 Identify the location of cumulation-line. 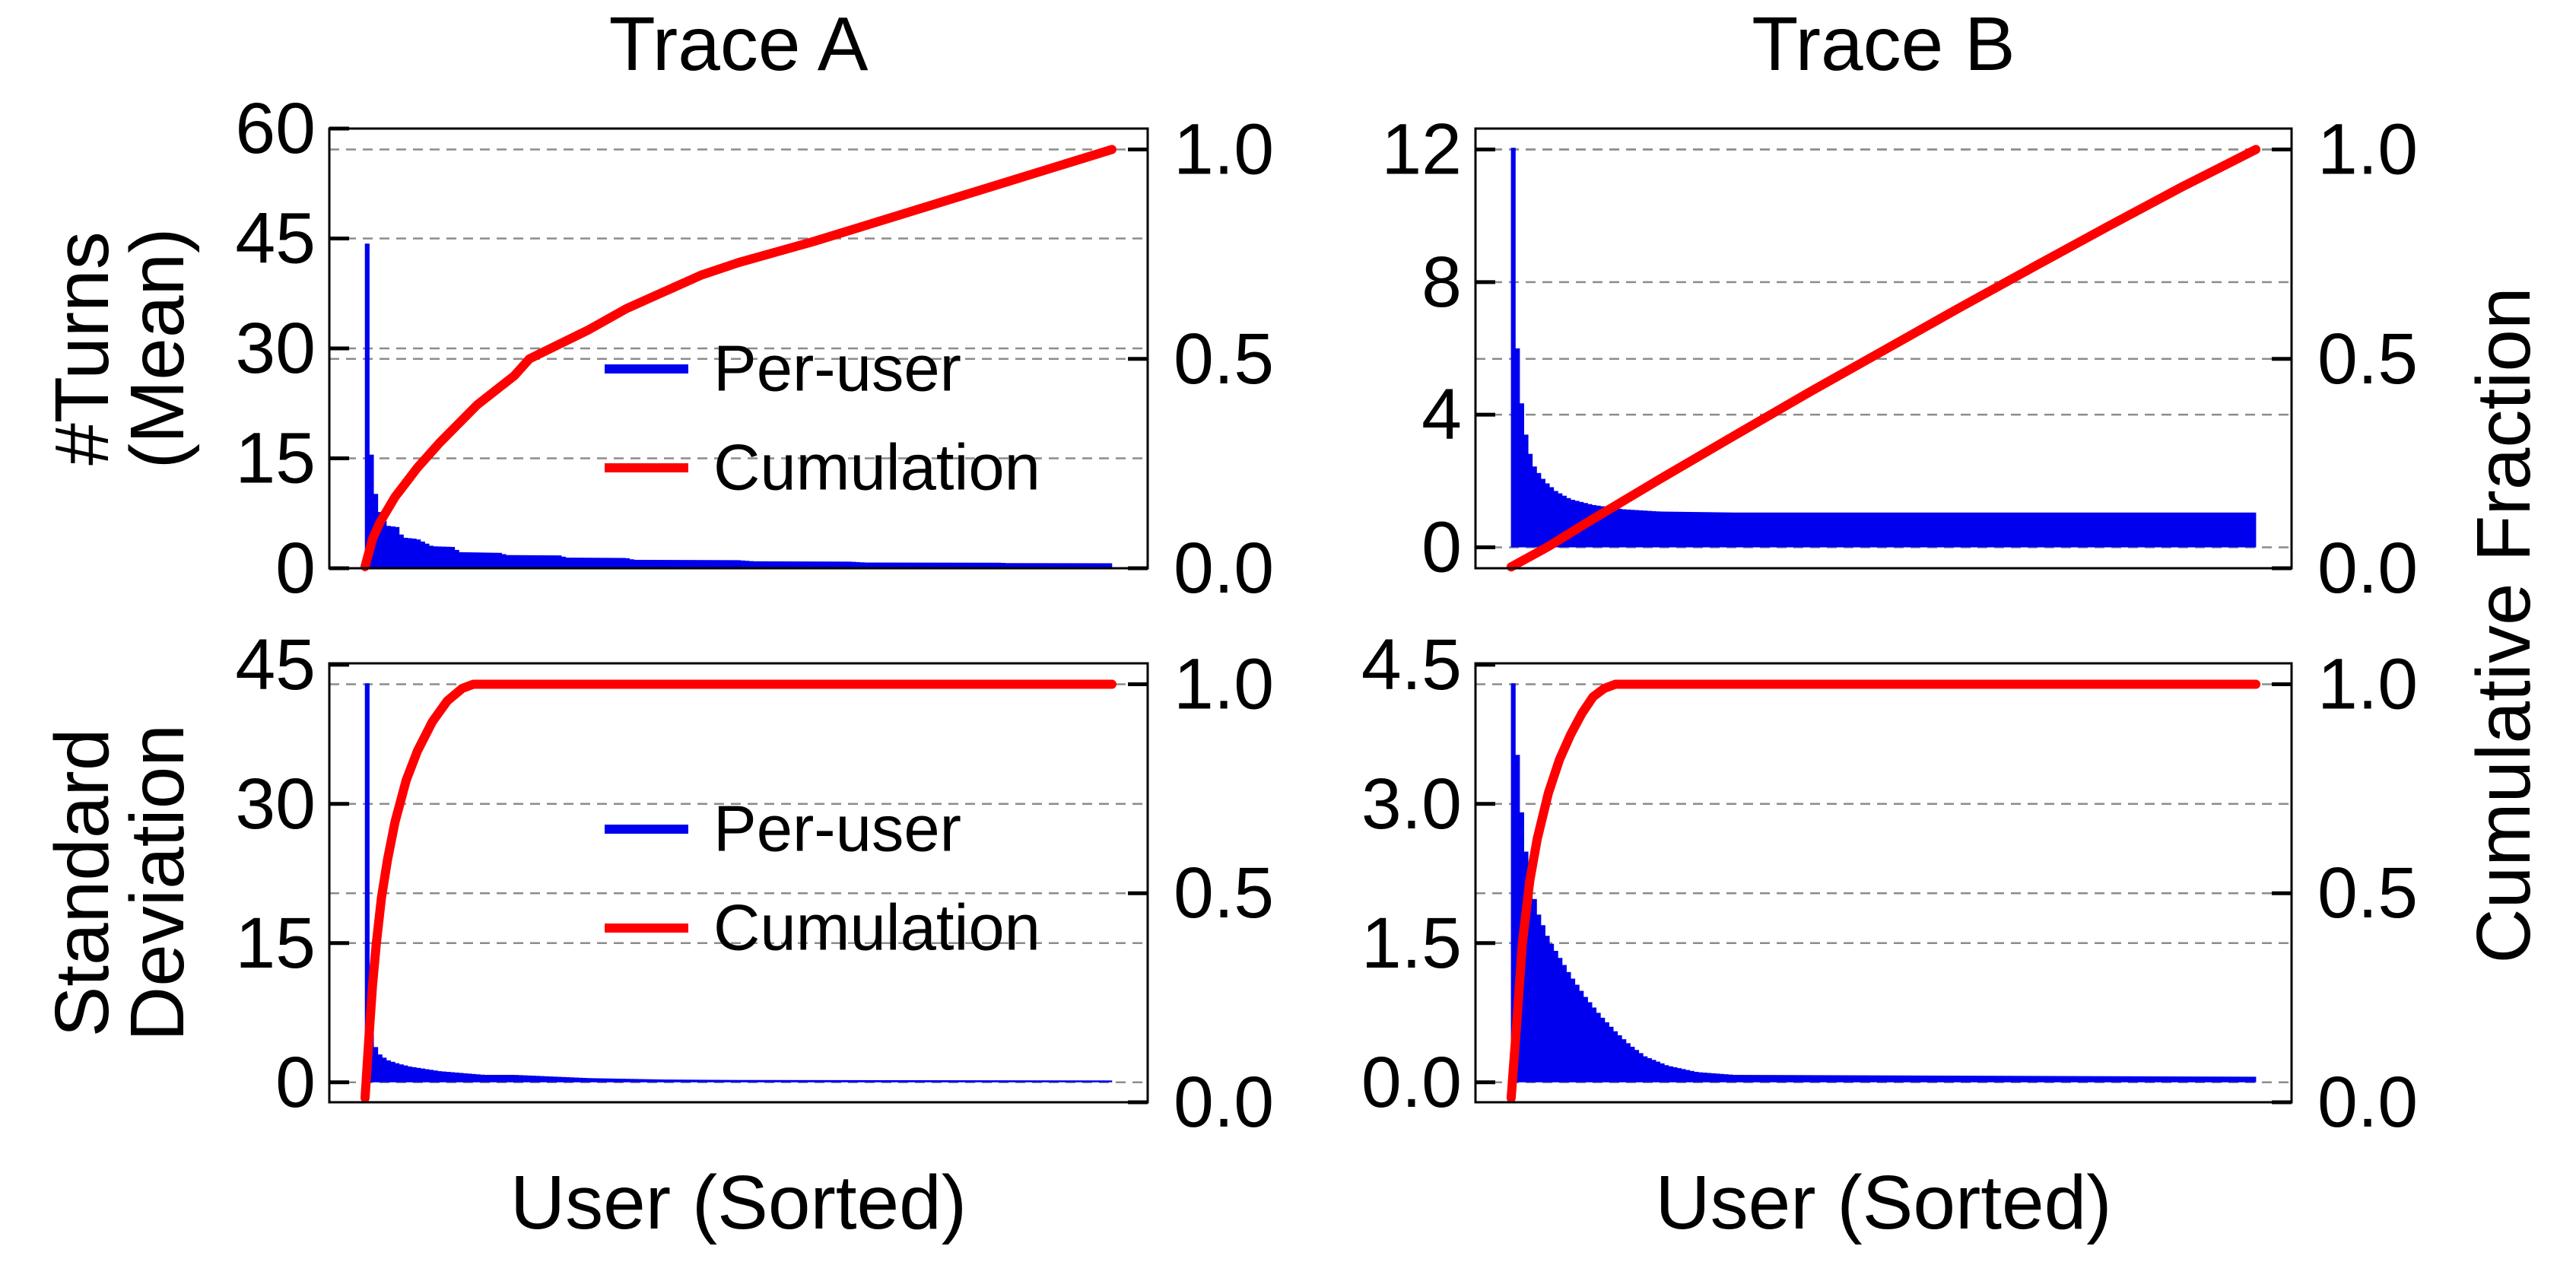
(738, 891).